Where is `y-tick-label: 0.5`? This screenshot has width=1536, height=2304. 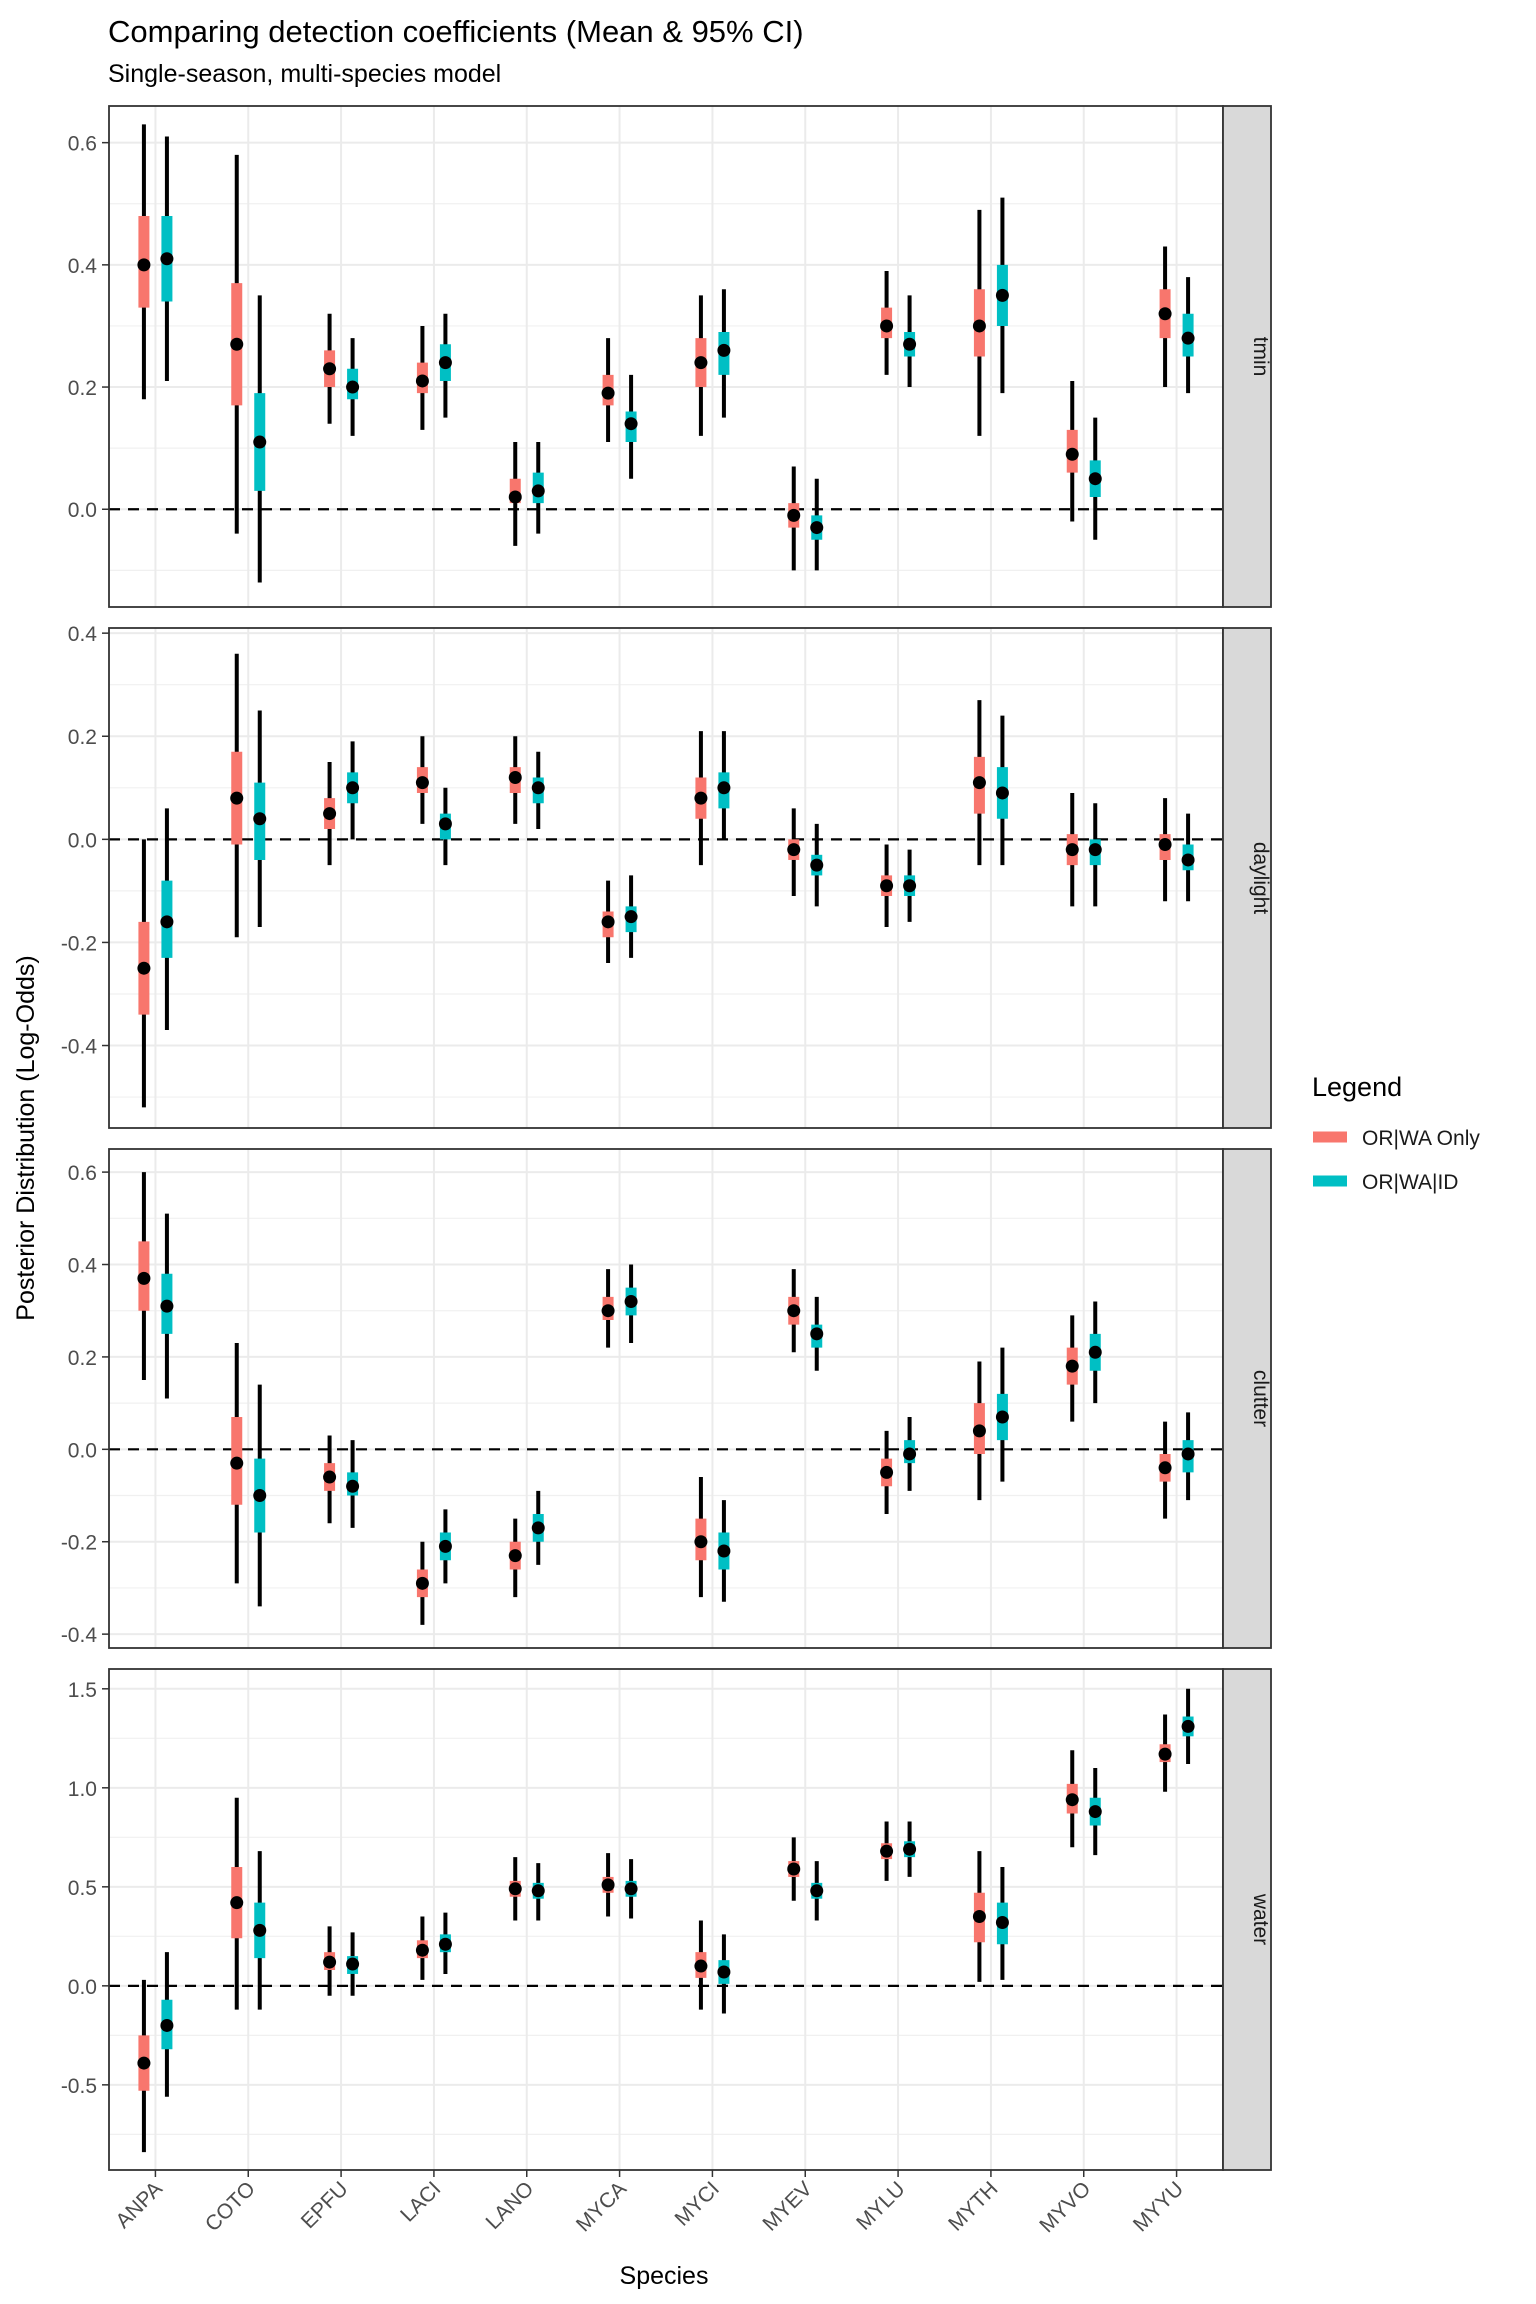
y-tick-label: 0.5 is located at coordinates (82, 1888).